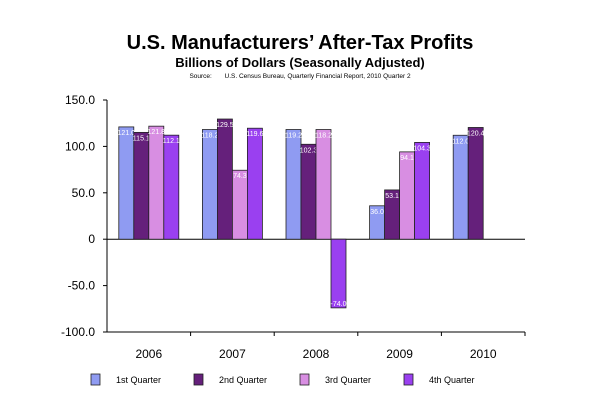  Describe the element at coordinates (316, 354) in the screenshot. I see `x-tick-label: 2008` at that location.